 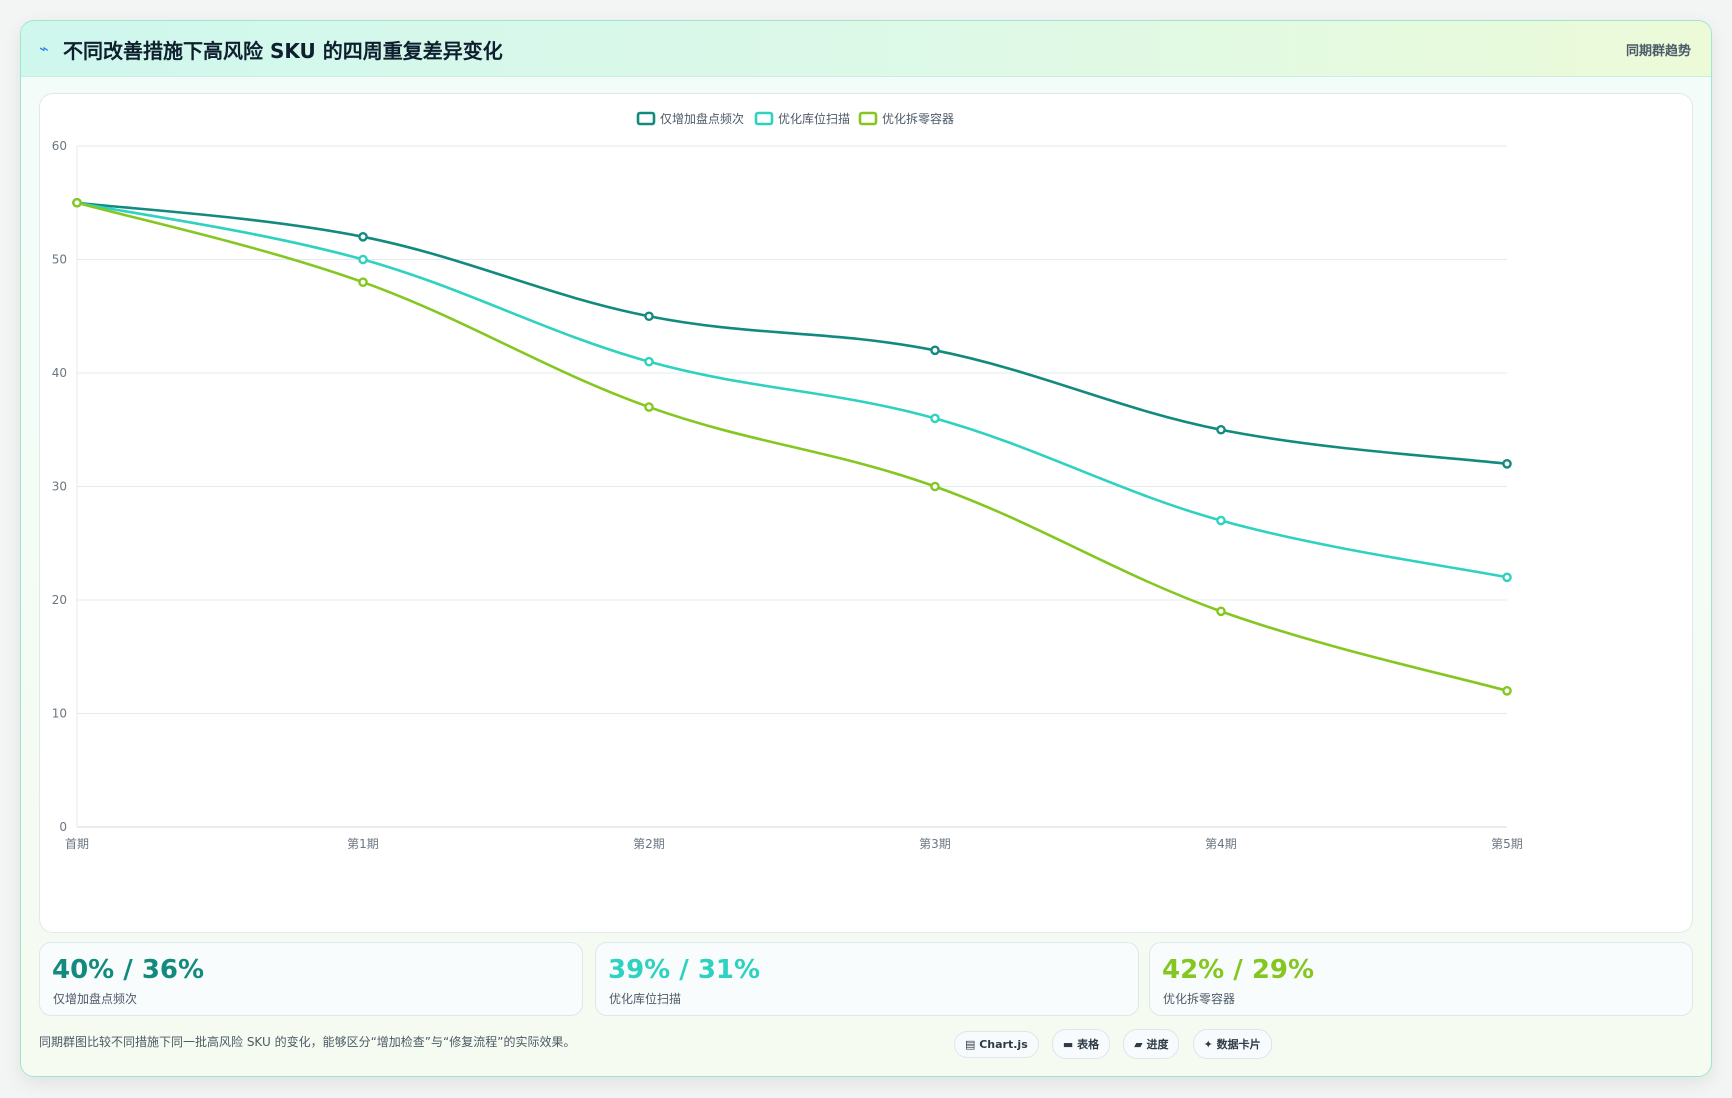 I want to click on header-tag: 同期群趋势, so click(x=1658, y=51).